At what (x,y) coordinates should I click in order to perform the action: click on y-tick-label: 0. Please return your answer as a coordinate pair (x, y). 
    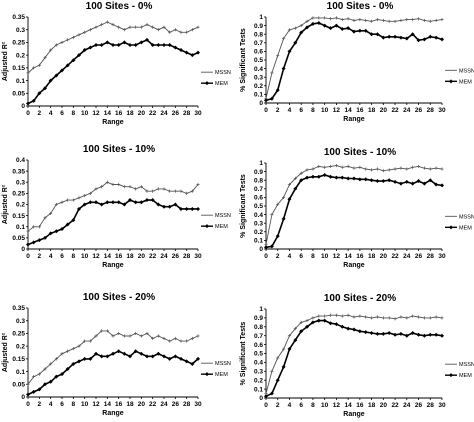
    Looking at the image, I should click on (261, 103).